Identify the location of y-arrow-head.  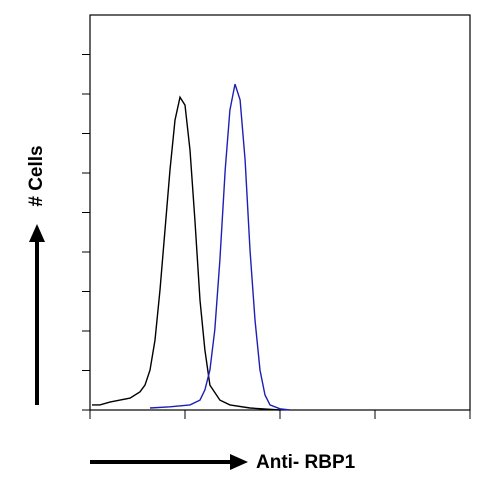
(37, 233).